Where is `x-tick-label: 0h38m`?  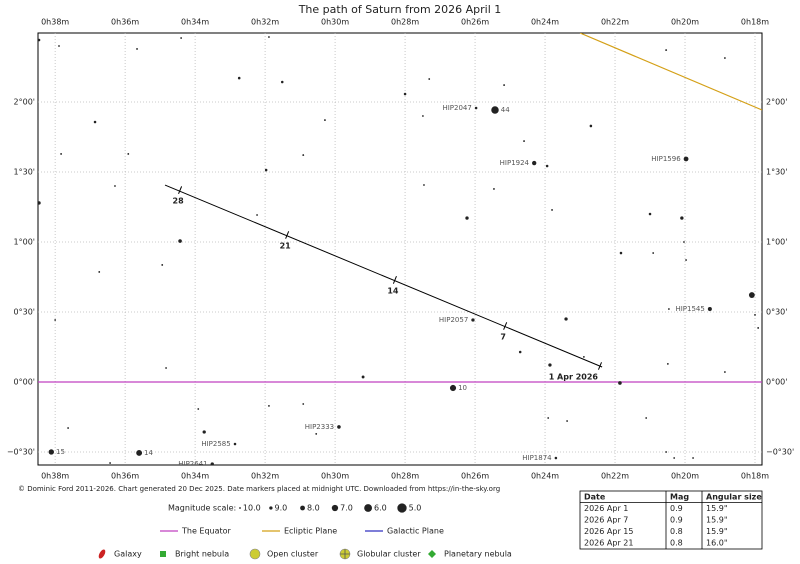
x-tick-label: 0h38m is located at coordinates (55, 476).